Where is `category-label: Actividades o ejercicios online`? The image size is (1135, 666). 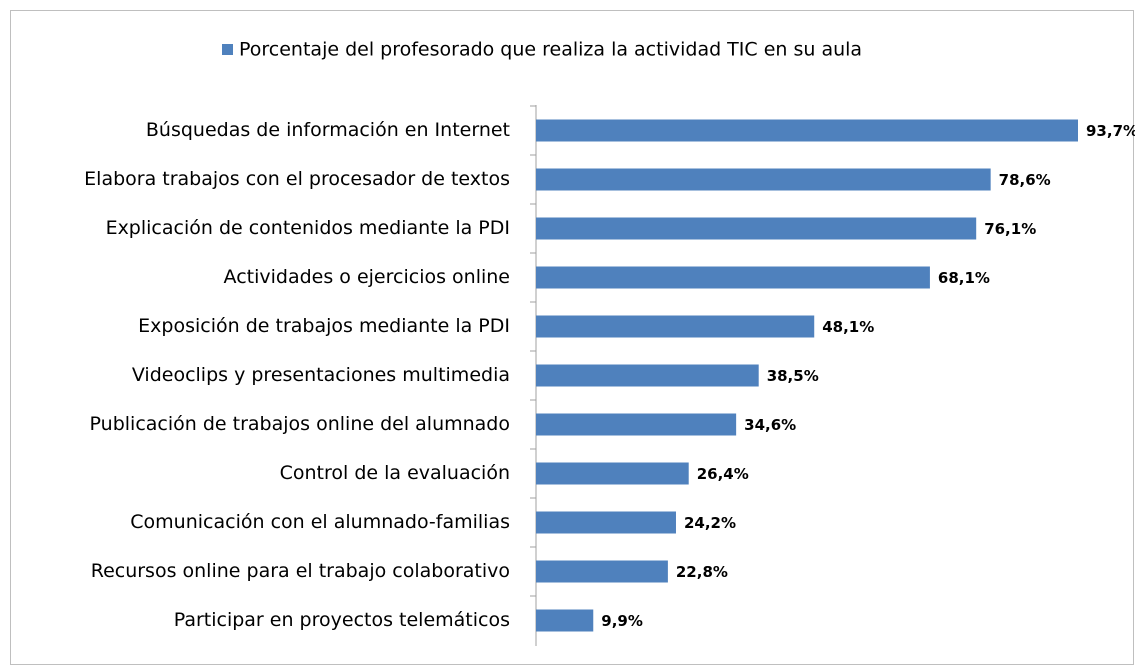 category-label: Actividades o ejercicios online is located at coordinates (367, 277).